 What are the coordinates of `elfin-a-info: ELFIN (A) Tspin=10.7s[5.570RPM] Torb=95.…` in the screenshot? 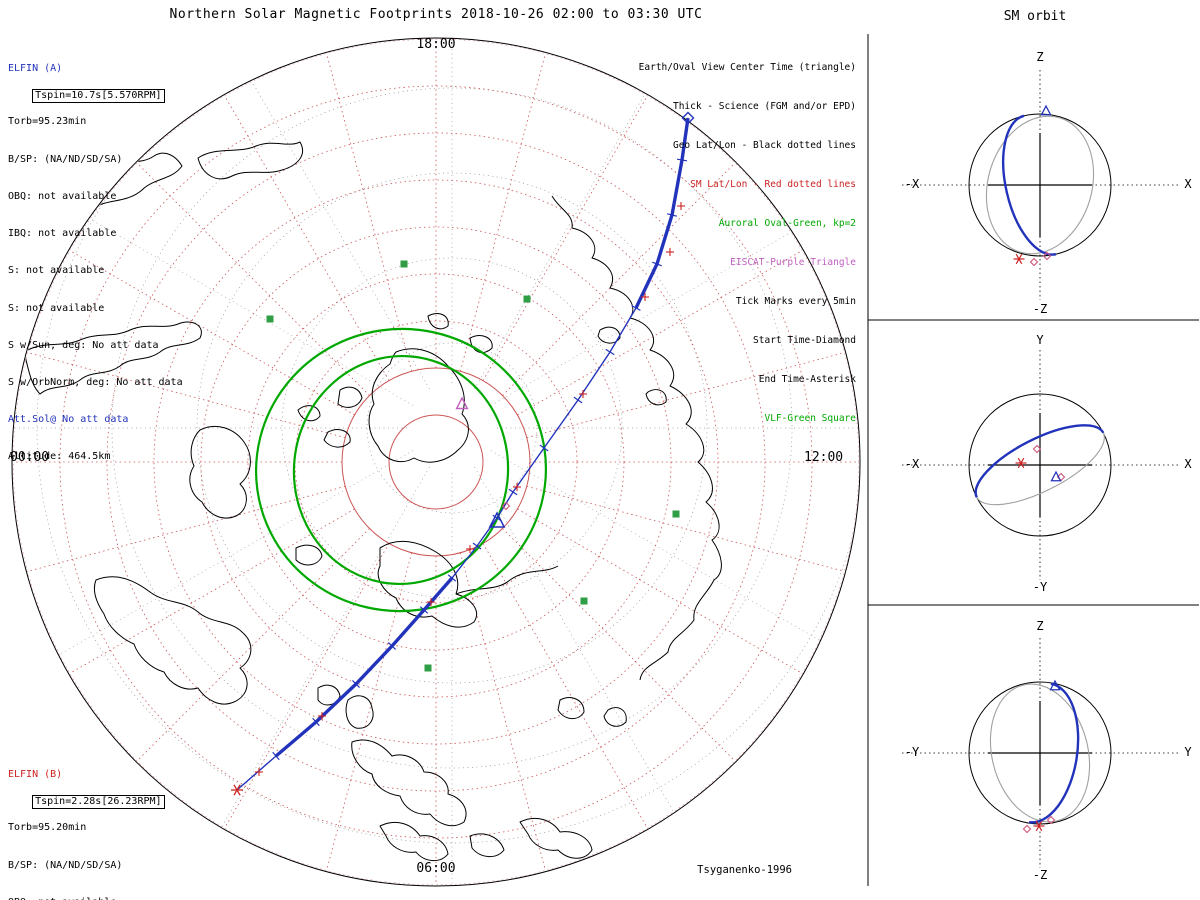 It's located at (95, 263).